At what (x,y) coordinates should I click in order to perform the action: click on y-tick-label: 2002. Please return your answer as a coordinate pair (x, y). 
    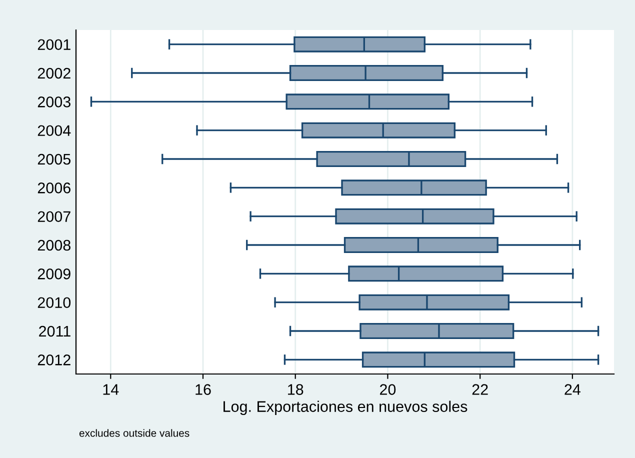
    Looking at the image, I should click on (54, 73).